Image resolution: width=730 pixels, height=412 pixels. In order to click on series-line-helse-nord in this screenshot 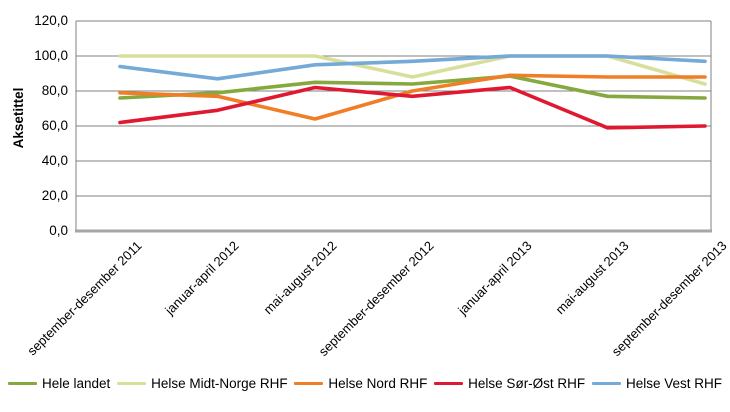, I will do `click(412, 97)`.